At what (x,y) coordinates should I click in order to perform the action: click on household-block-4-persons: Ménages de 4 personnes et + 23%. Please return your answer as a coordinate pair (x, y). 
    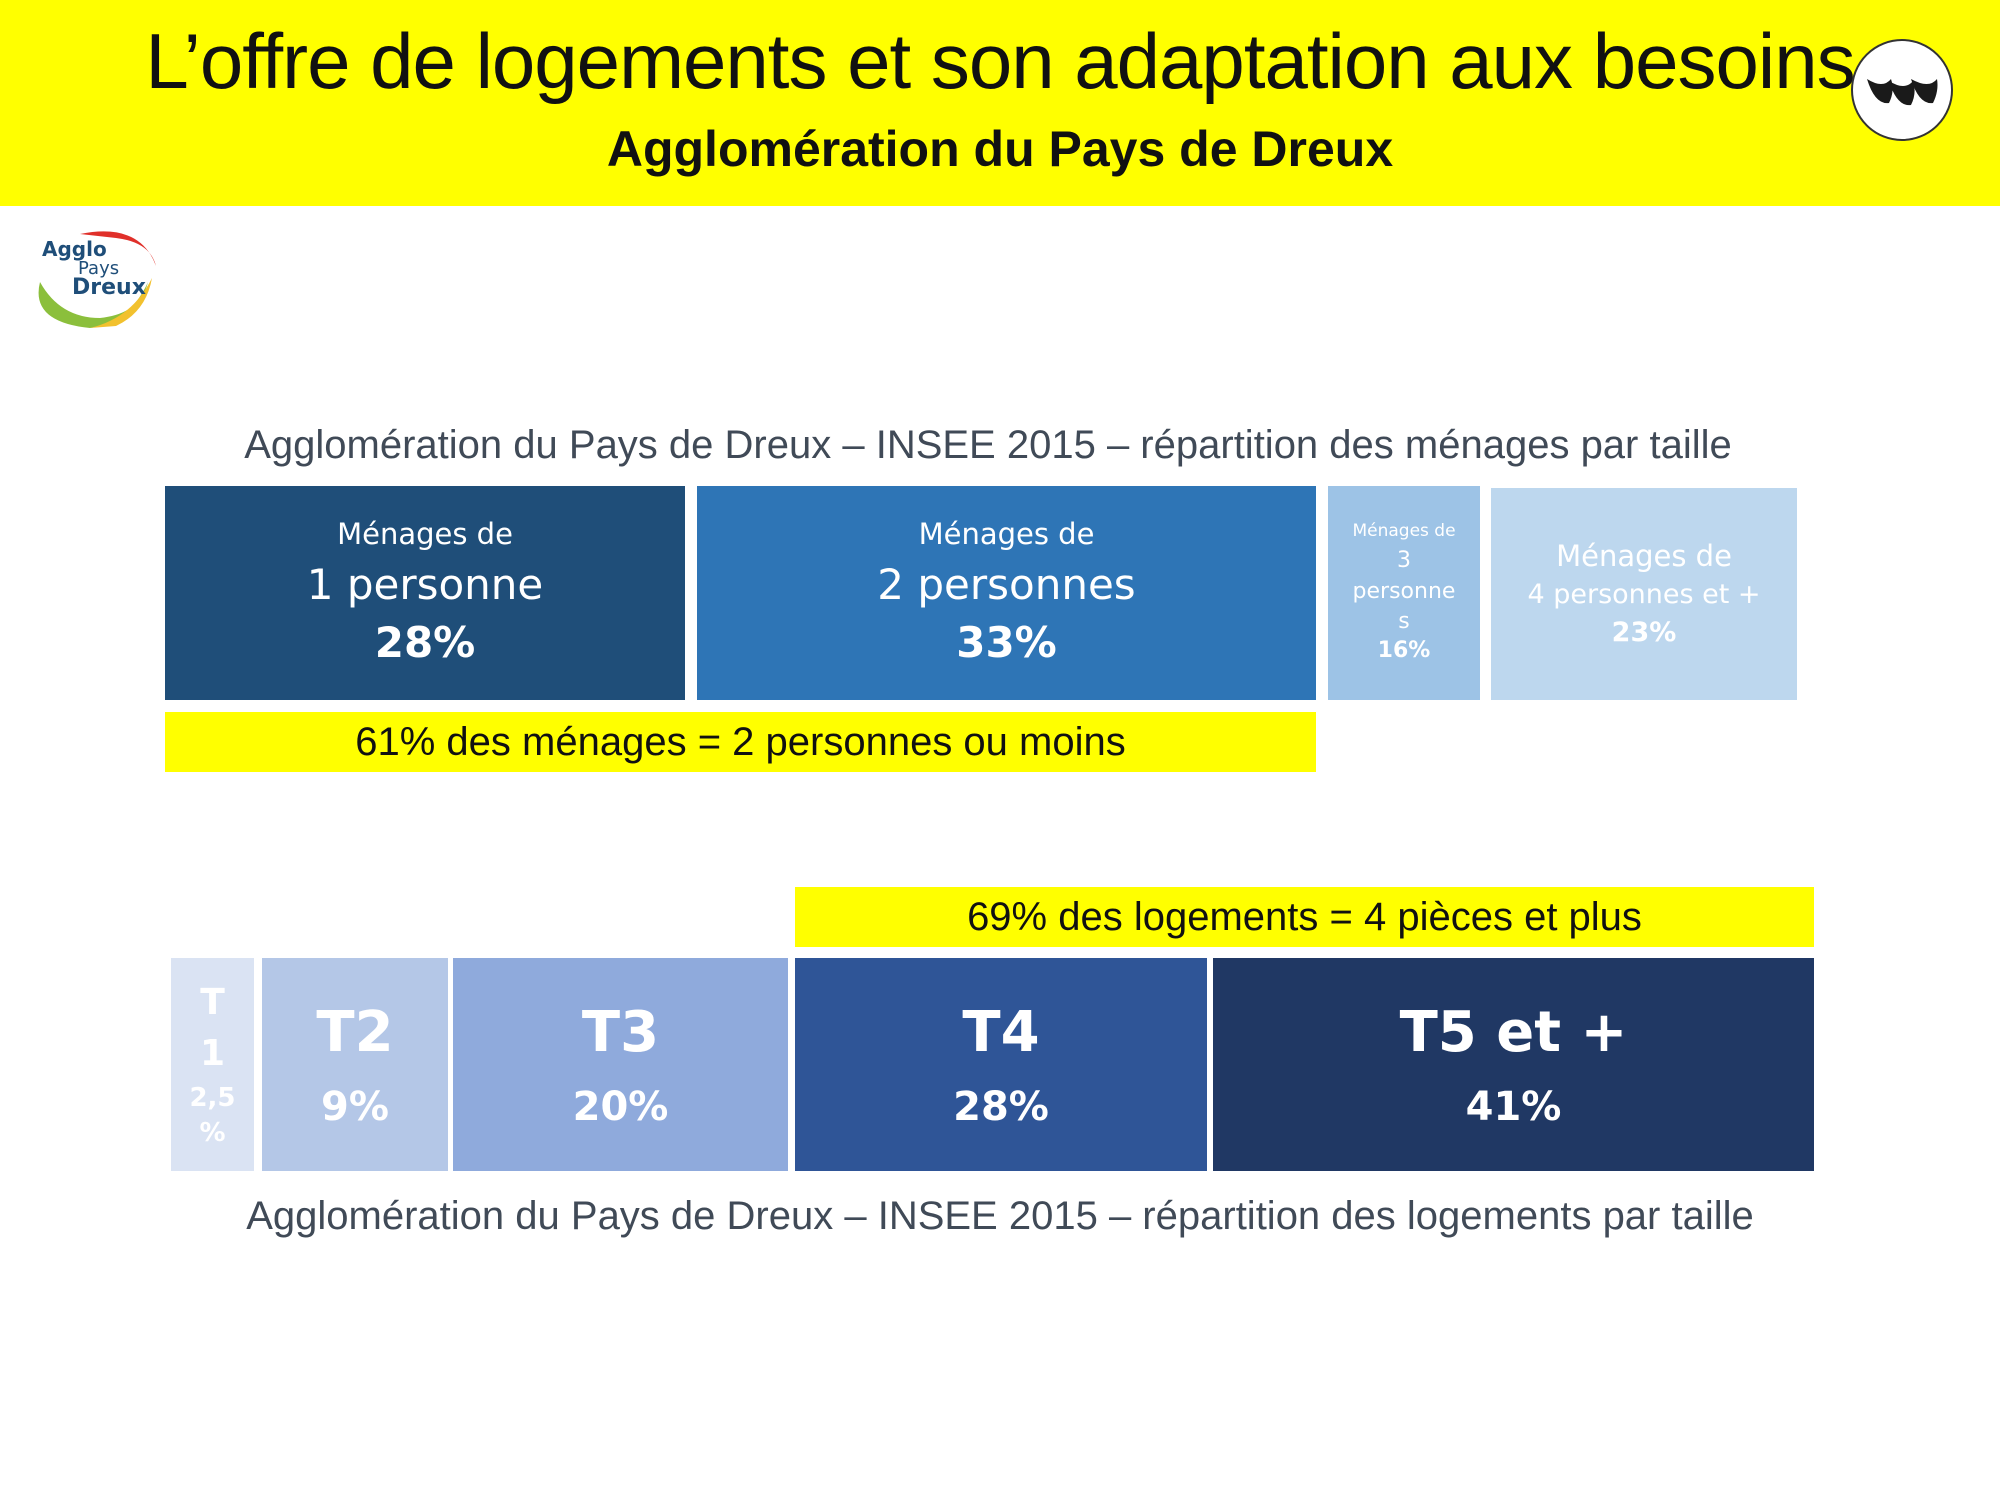
    Looking at the image, I should click on (1644, 594).